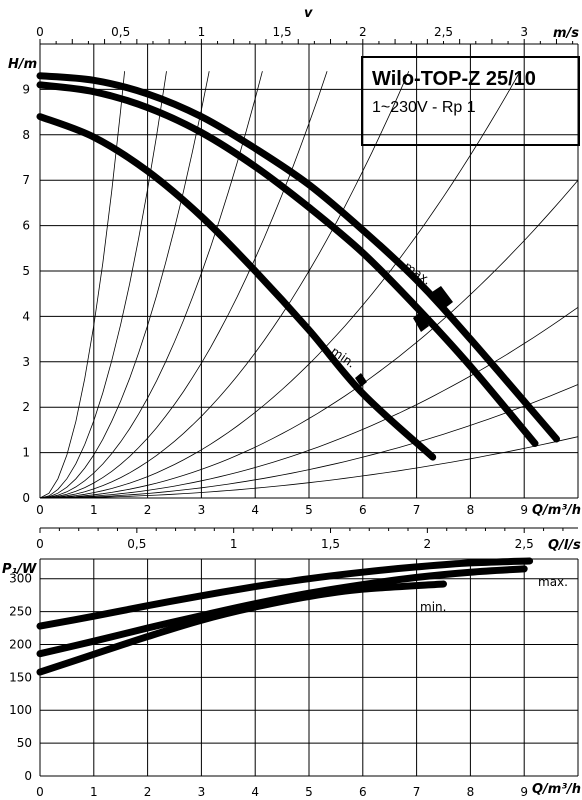  I want to click on head-y-axis-label: H/m, so click(22, 64).